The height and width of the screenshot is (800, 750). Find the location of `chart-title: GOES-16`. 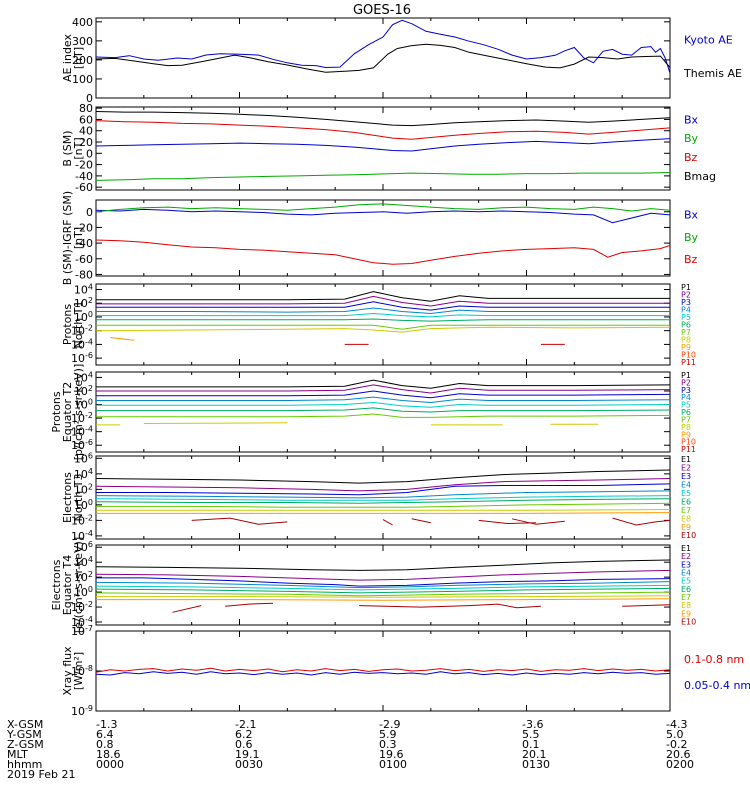

chart-title: GOES-16 is located at coordinates (382, 10).